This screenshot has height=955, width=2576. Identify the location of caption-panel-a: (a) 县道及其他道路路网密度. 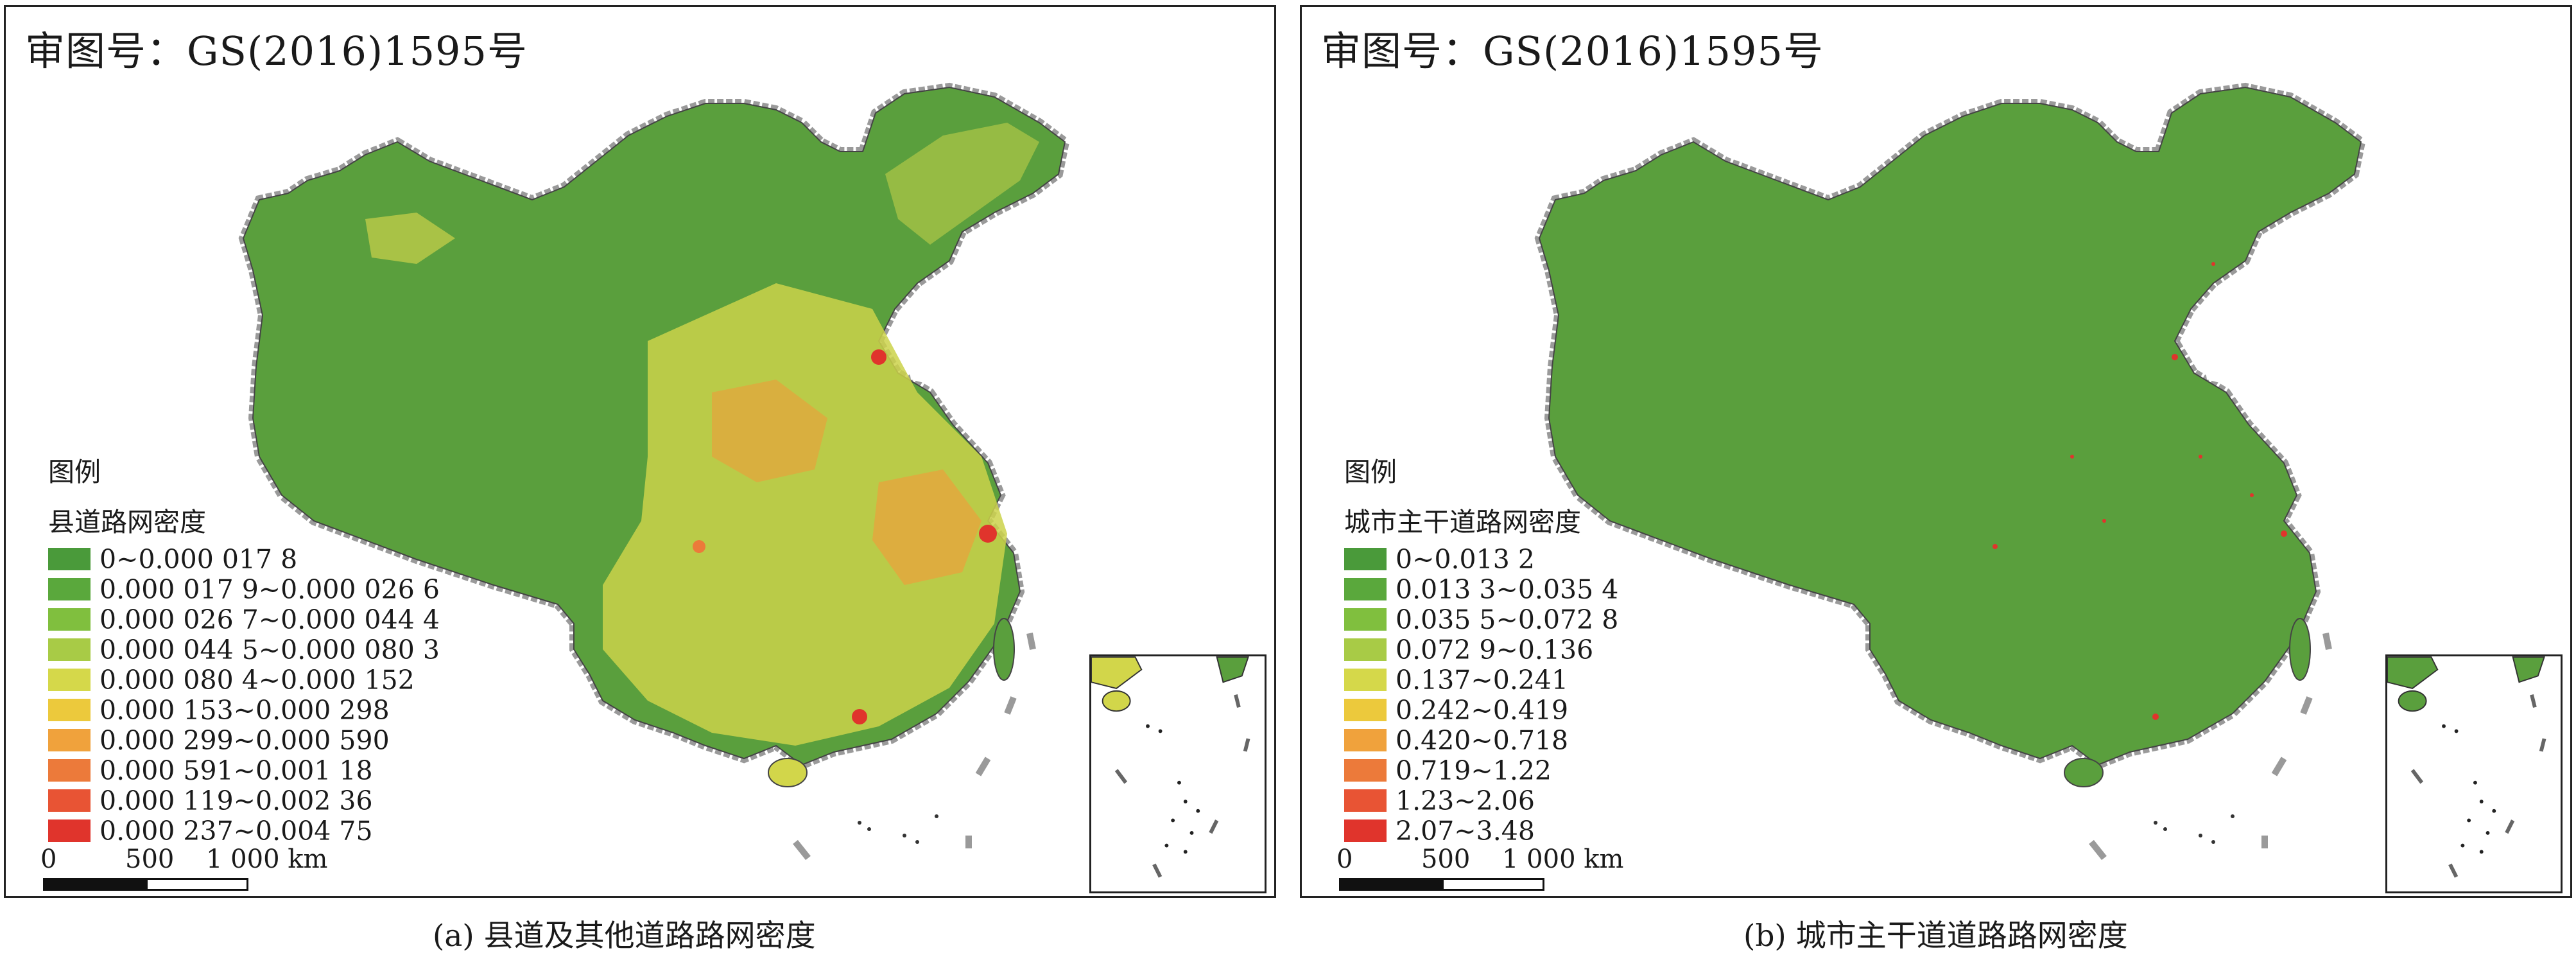
(624, 936).